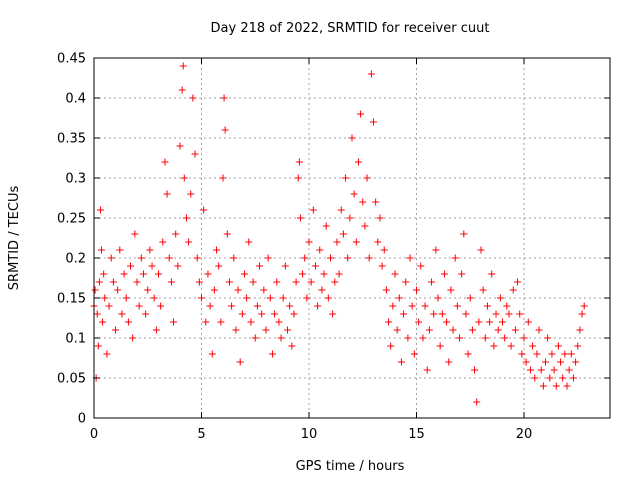  Describe the element at coordinates (75, 99) in the screenshot. I see `y-tick-label: 0.4` at that location.